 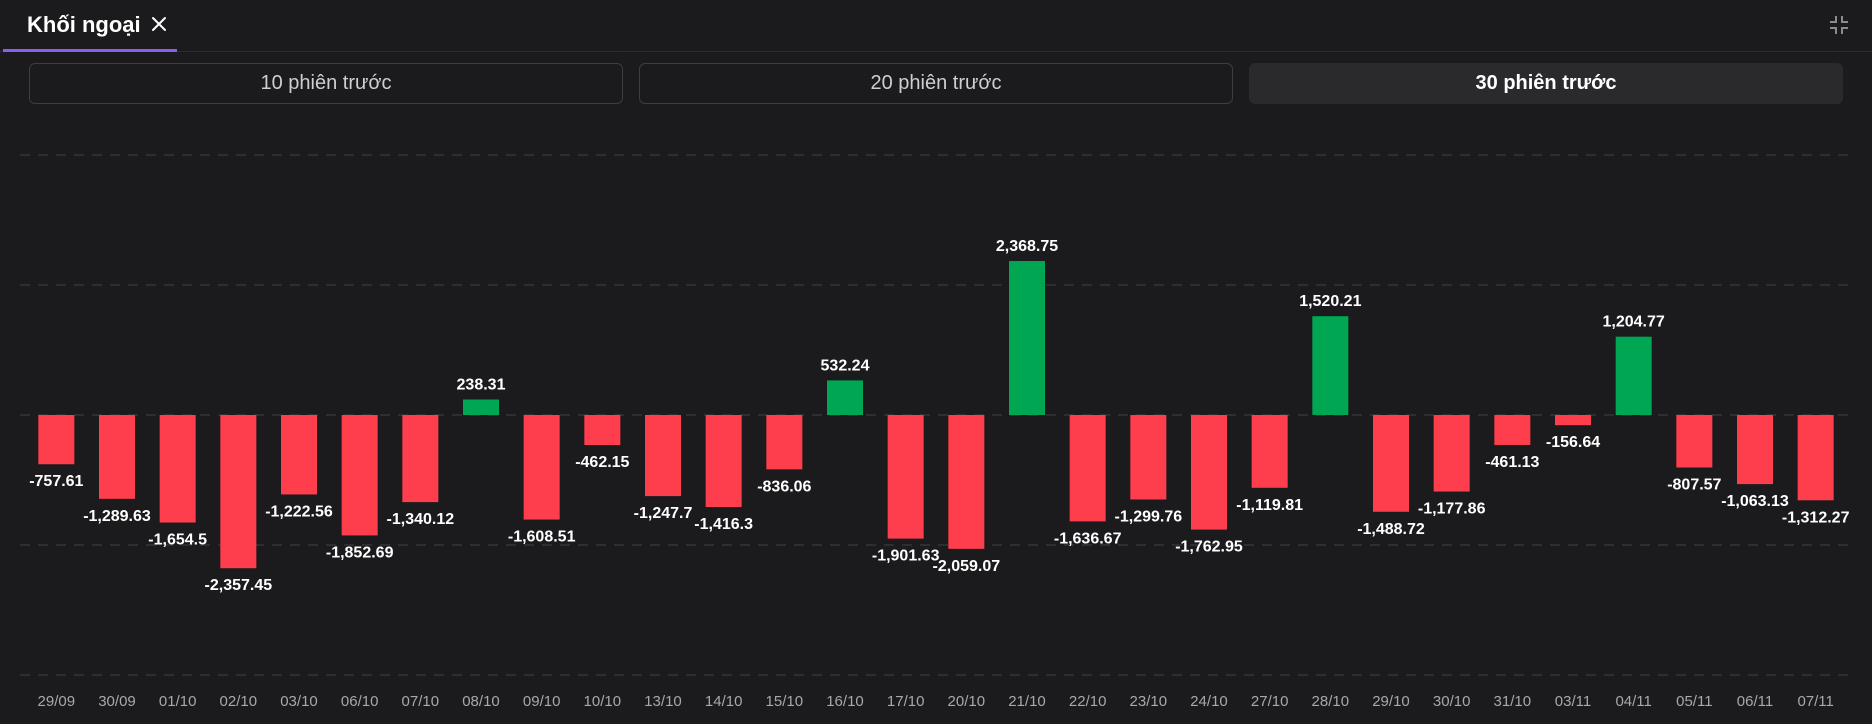 What do you see at coordinates (84, 24) in the screenshot?
I see `tab-title: Khối ngoại` at bounding box center [84, 24].